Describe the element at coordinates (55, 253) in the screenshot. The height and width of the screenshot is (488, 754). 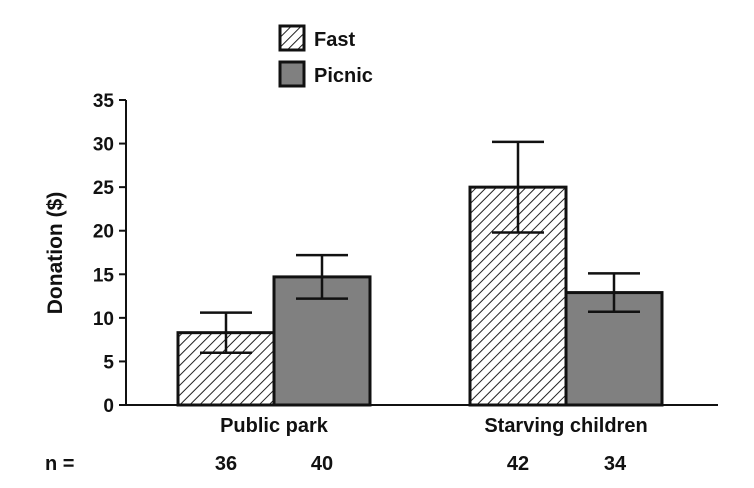
I see `y-axis-label: Donation ($)` at that location.